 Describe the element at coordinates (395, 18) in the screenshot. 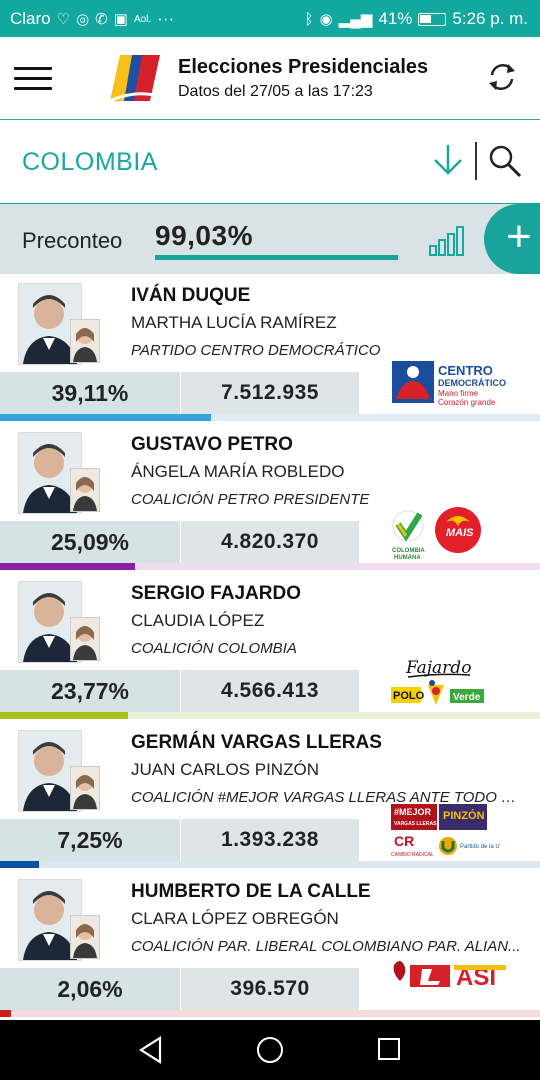

I see `battery-label: 41%` at that location.